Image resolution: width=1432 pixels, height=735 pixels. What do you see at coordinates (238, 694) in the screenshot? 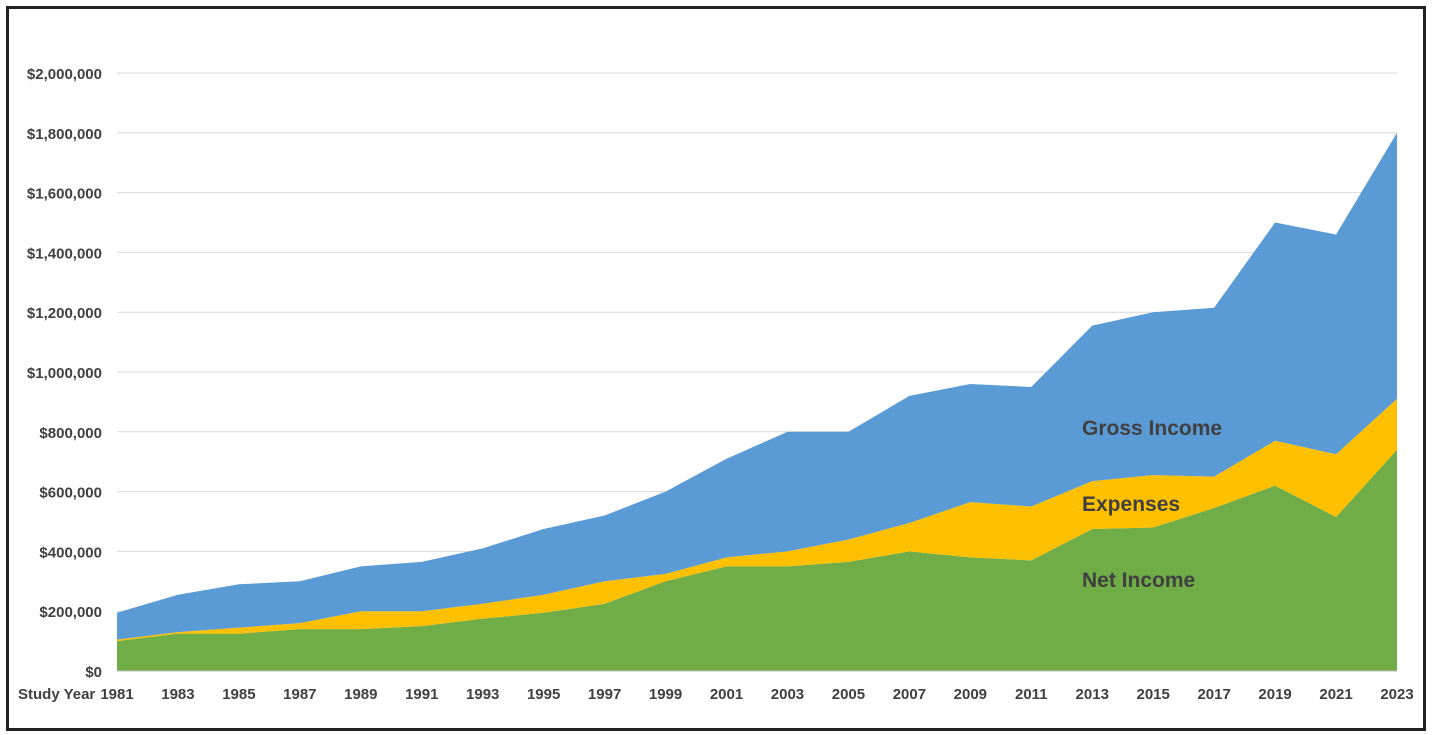
I see `x-tick-label: 1985` at bounding box center [238, 694].